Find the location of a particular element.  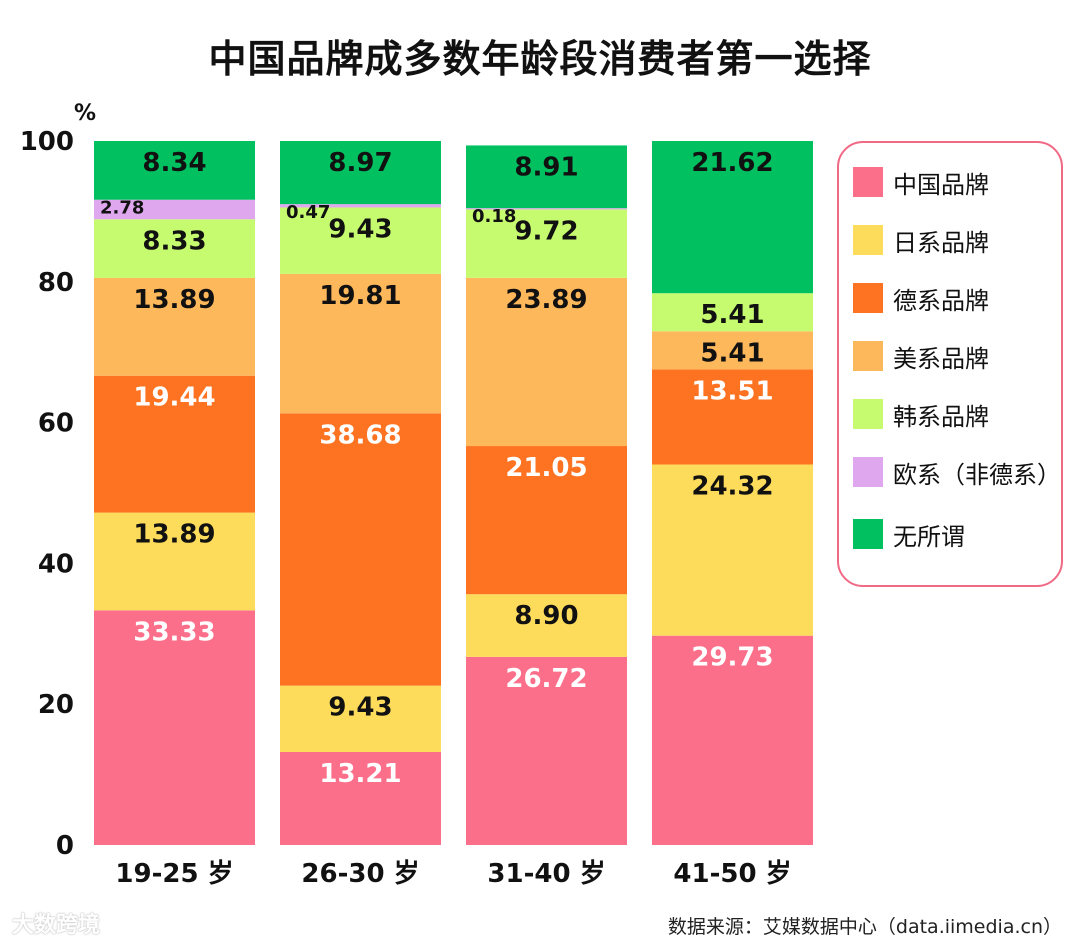

legend-label: 无所谓 is located at coordinates (929, 536).